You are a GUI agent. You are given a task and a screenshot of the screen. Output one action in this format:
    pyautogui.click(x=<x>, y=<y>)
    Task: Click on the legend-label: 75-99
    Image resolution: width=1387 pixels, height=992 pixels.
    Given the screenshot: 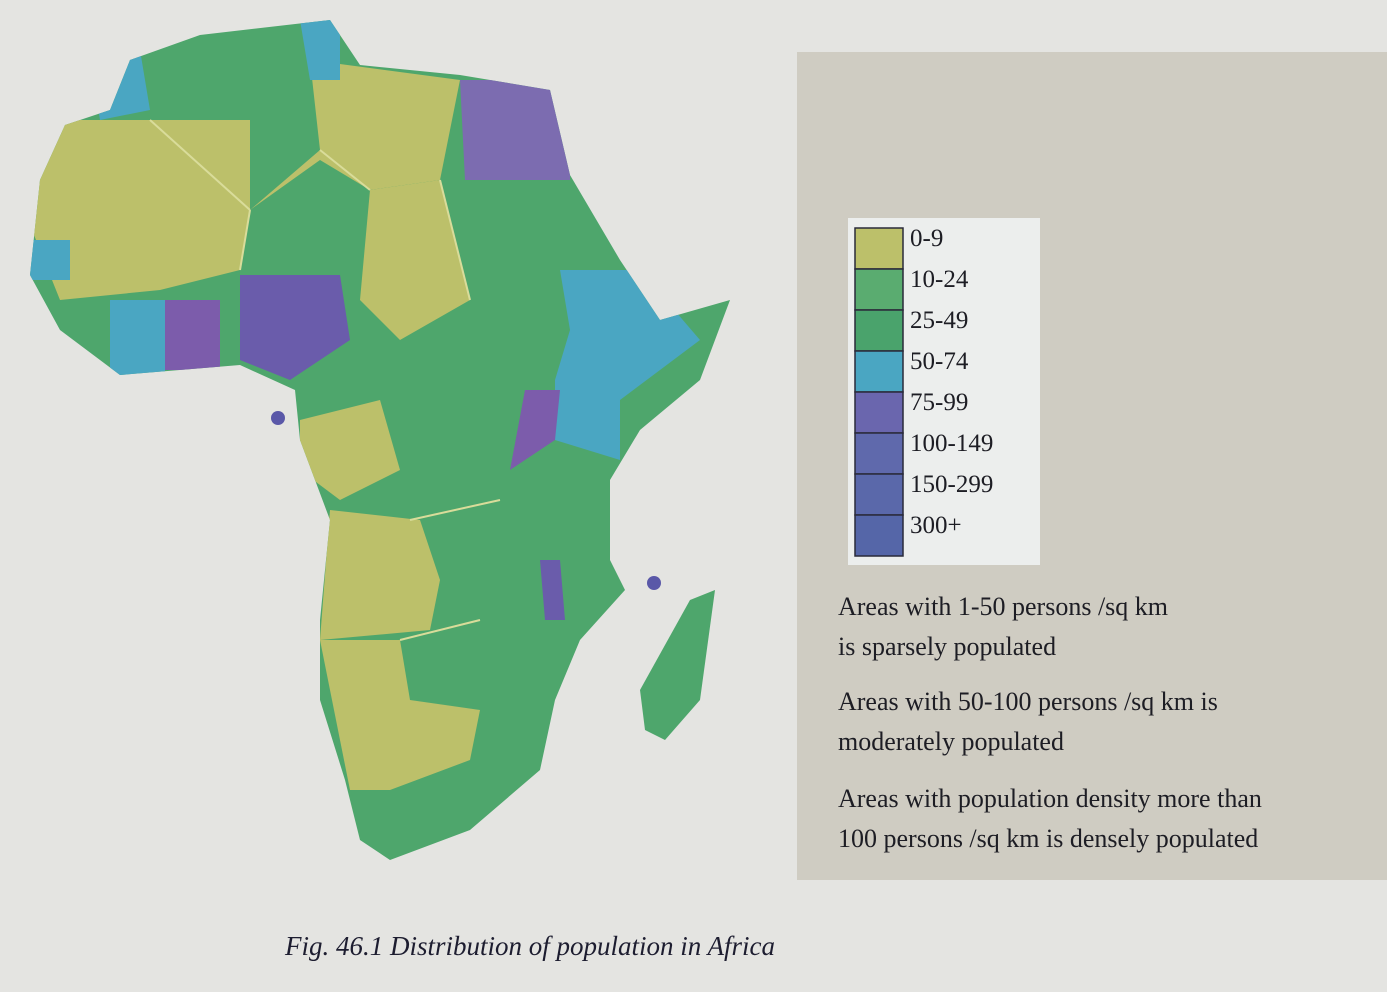 What is the action you would take?
    pyautogui.click(x=939, y=402)
    